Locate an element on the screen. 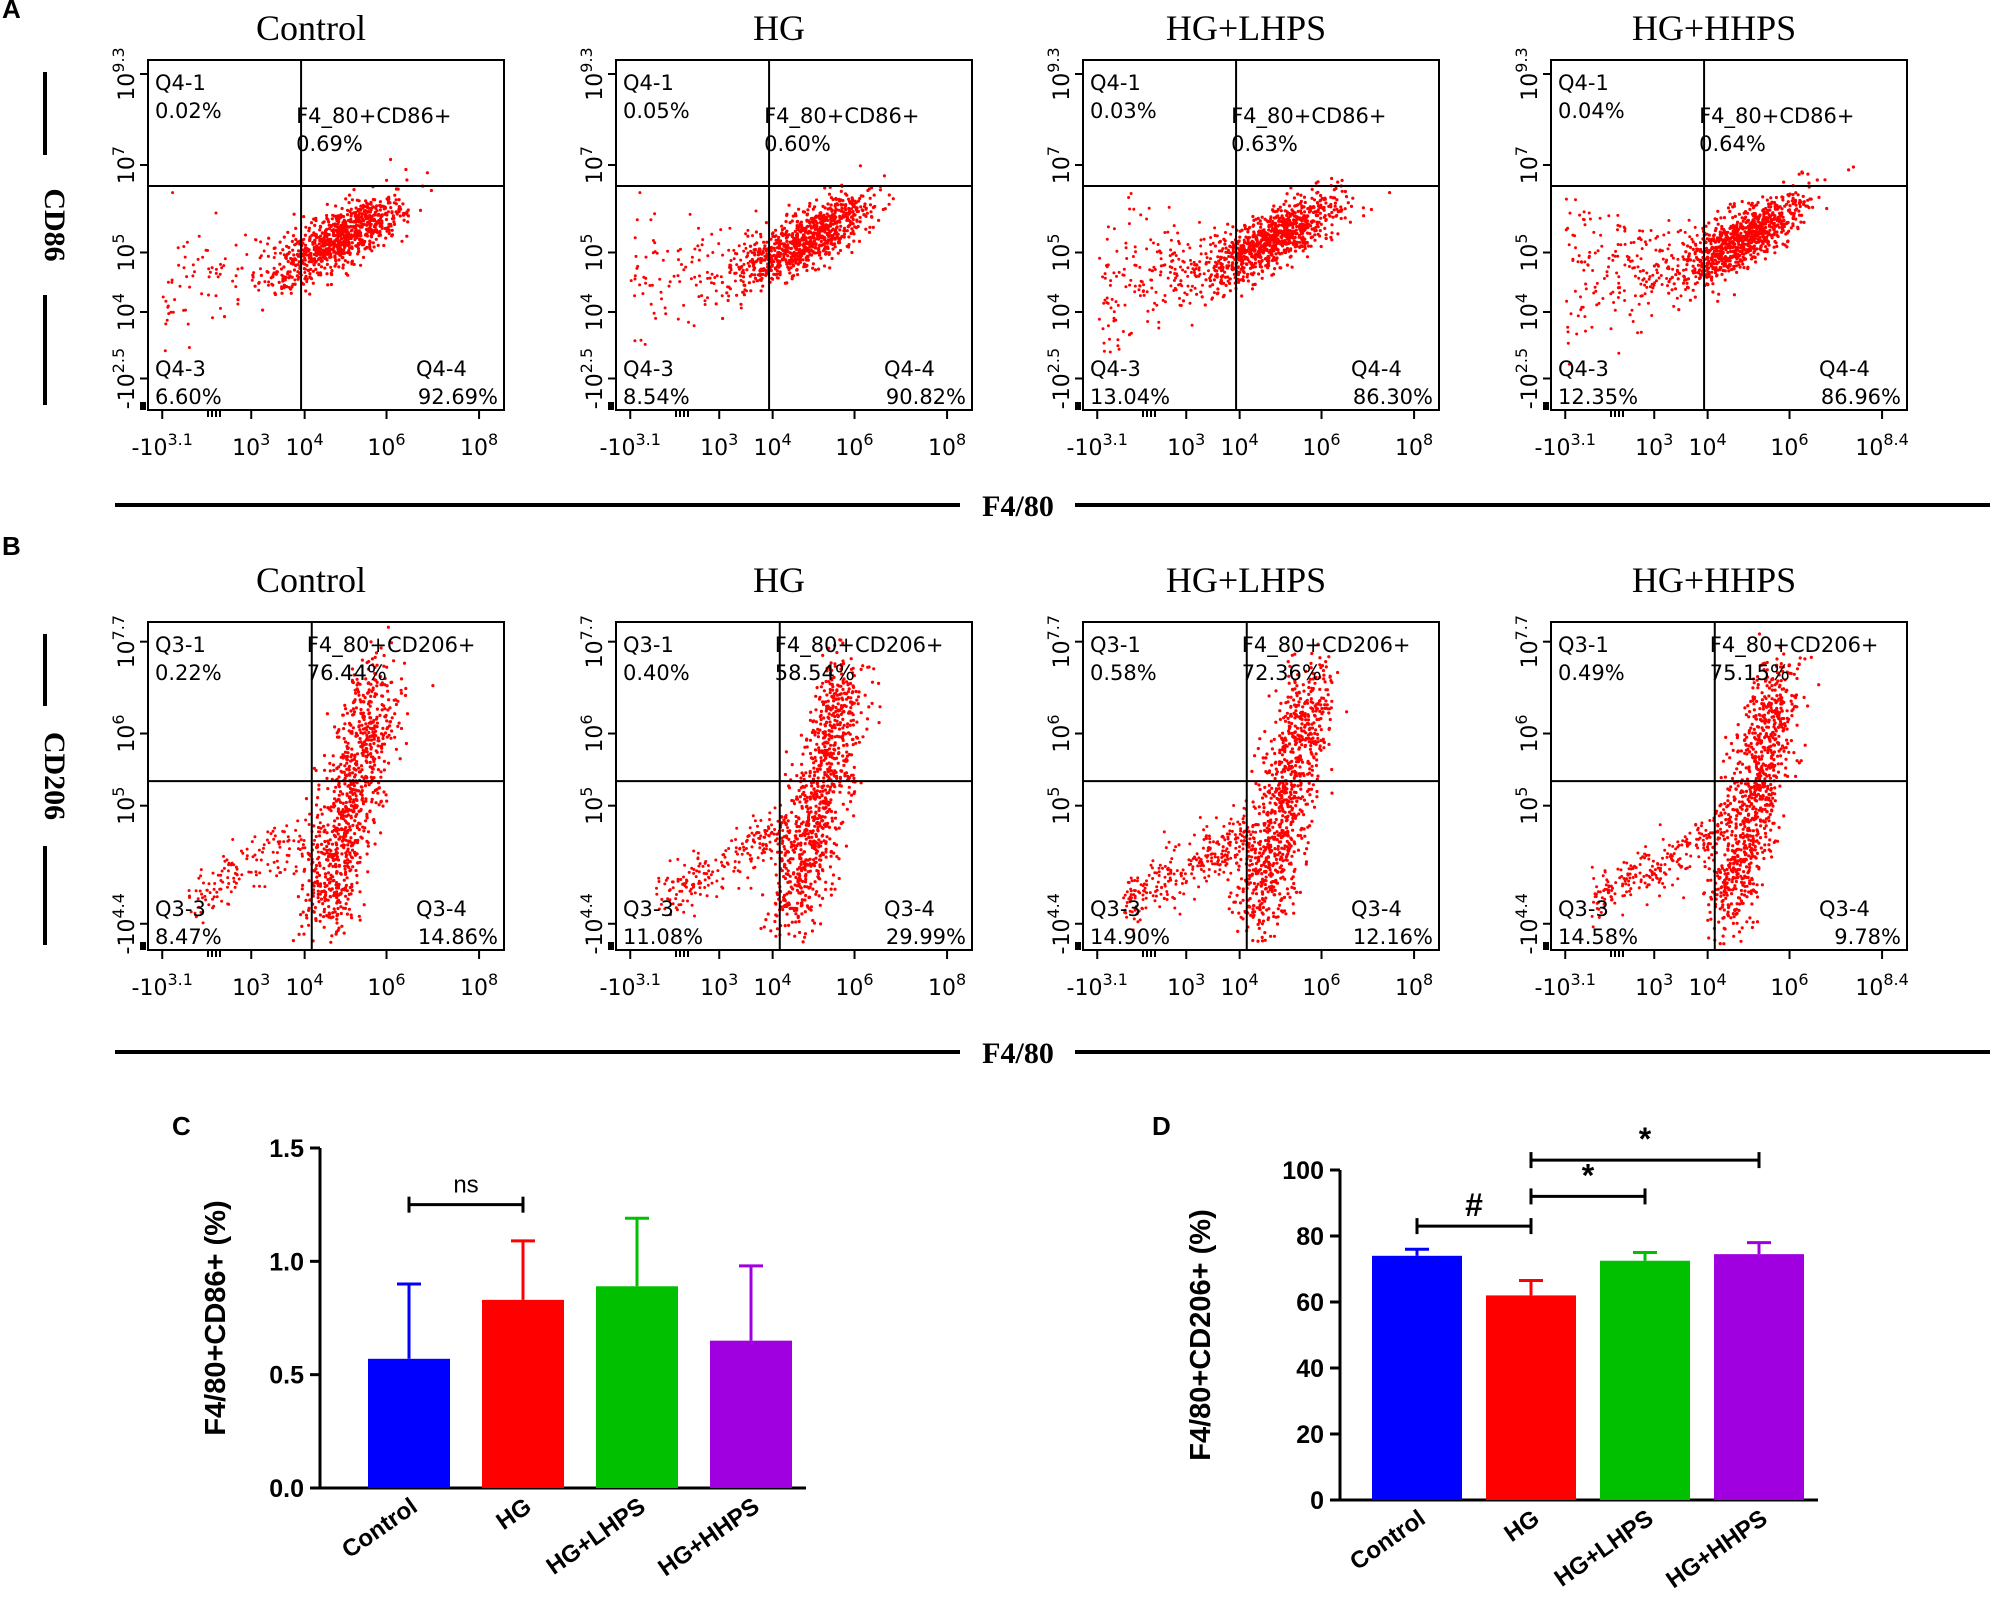 The image size is (2001, 1617). plot-title: HG is located at coordinates (779, 28).